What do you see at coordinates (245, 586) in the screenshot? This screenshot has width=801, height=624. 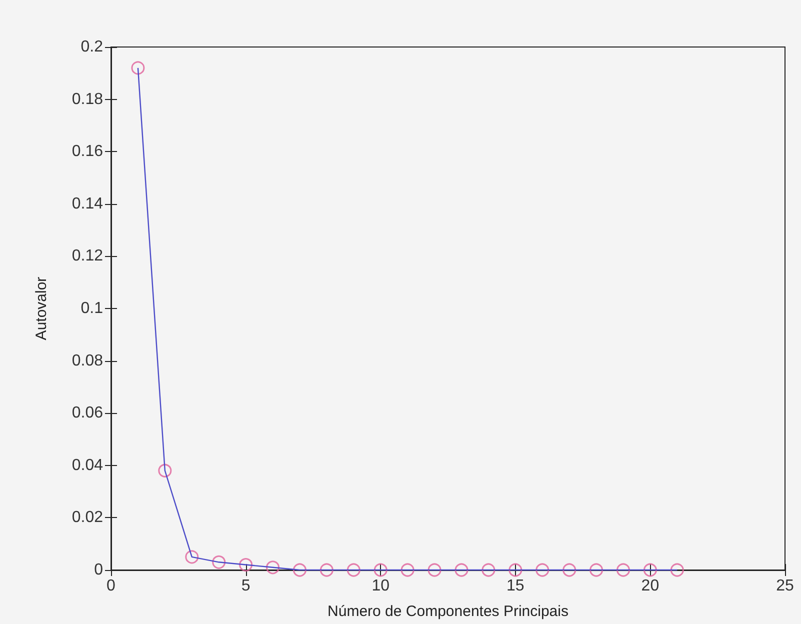 I see `x-tick-label: 5` at bounding box center [245, 586].